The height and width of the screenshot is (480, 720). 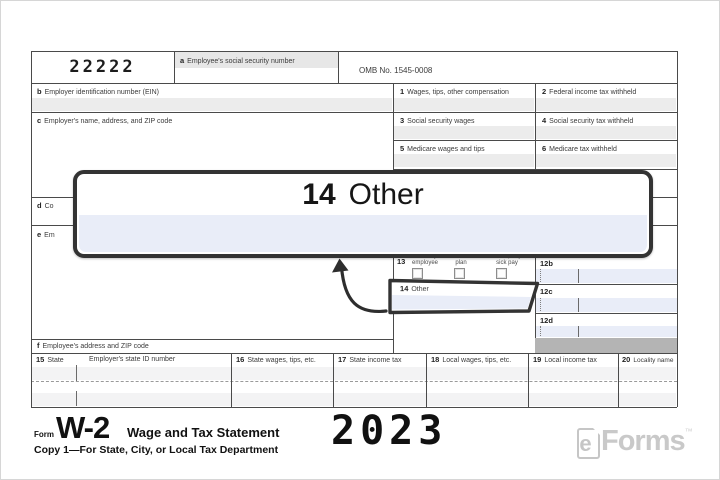 I want to click on box-20-number: 20, so click(x=626, y=359).